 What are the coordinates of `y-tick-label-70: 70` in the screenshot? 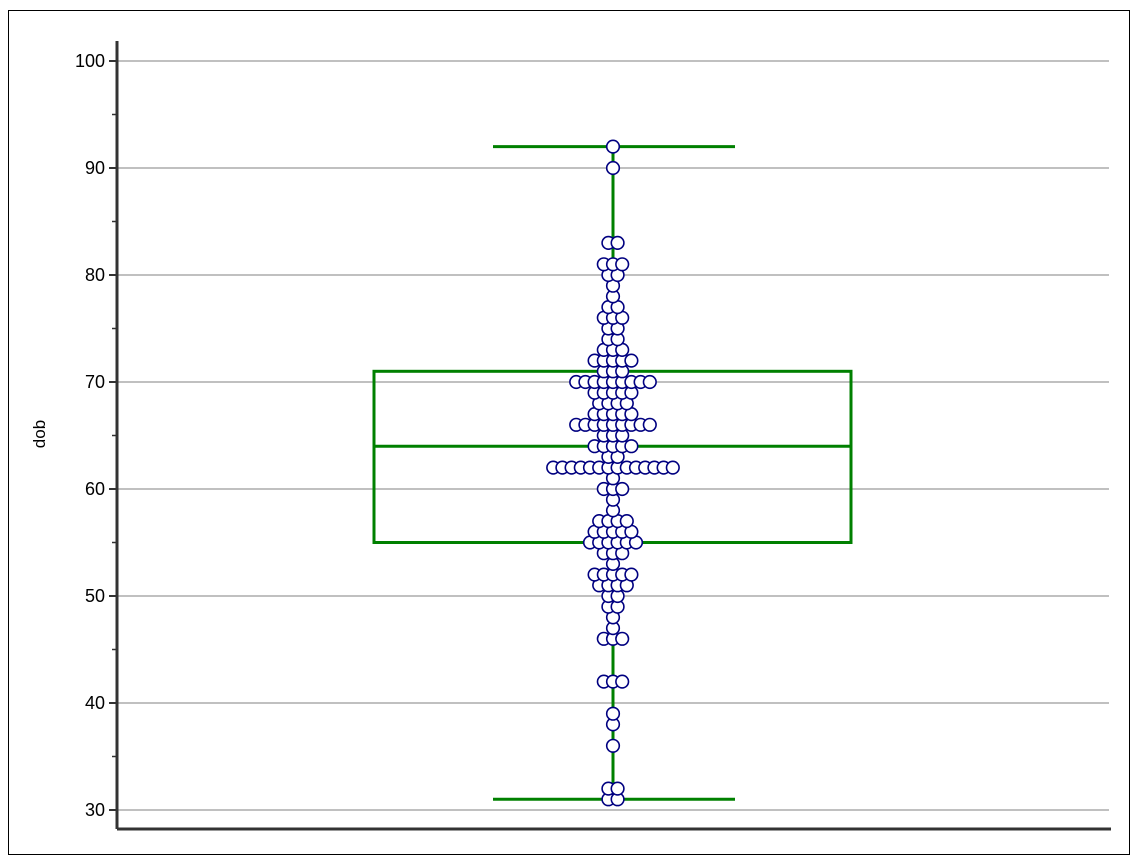 It's located at (95, 382).